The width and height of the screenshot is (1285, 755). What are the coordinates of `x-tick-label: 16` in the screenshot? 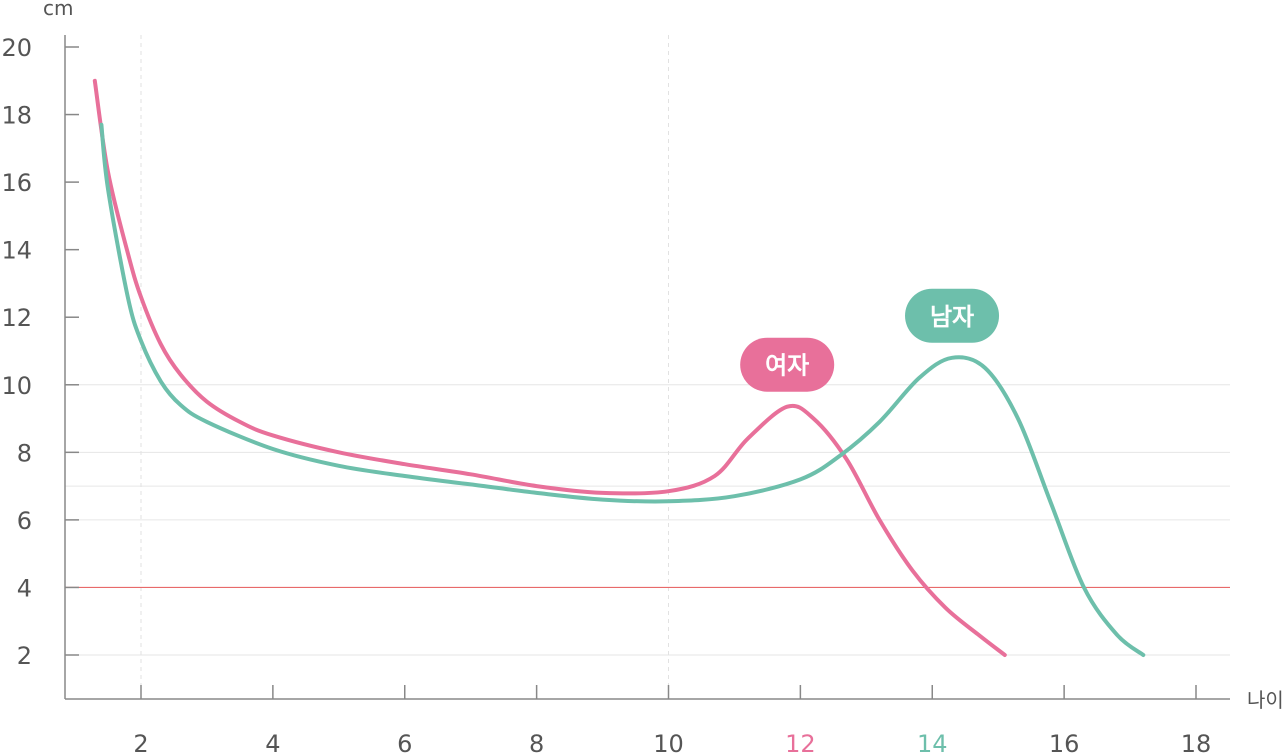 It's located at (1064, 742).